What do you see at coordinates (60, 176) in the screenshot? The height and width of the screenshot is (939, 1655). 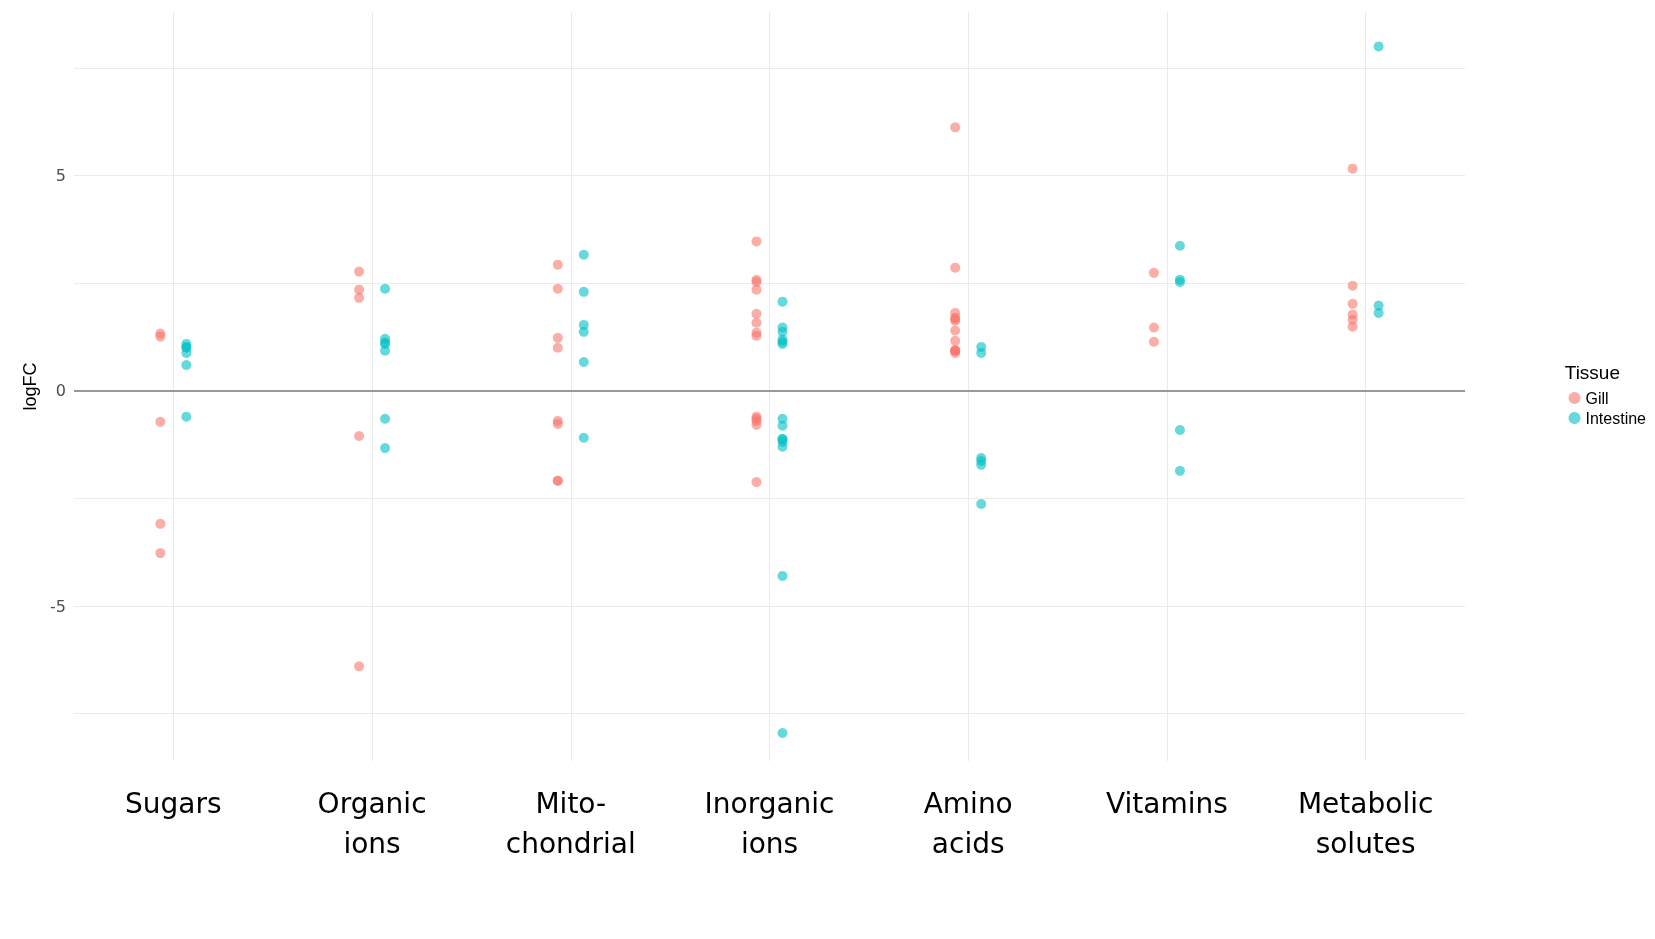 I see `y-tick-label: 5` at bounding box center [60, 176].